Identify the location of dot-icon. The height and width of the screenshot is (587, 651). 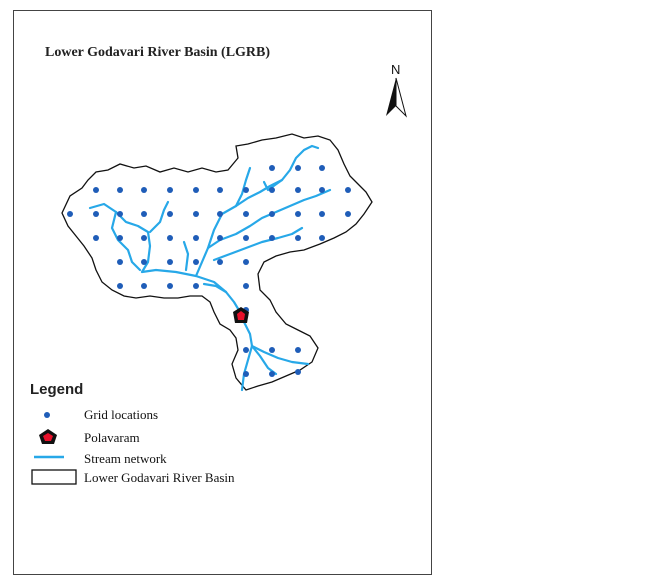
(47, 415).